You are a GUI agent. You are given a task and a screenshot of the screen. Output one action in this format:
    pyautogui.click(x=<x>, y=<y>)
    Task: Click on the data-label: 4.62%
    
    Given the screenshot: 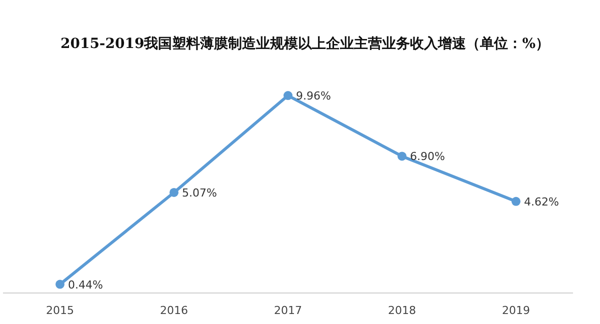 What is the action you would take?
    pyautogui.click(x=541, y=201)
    